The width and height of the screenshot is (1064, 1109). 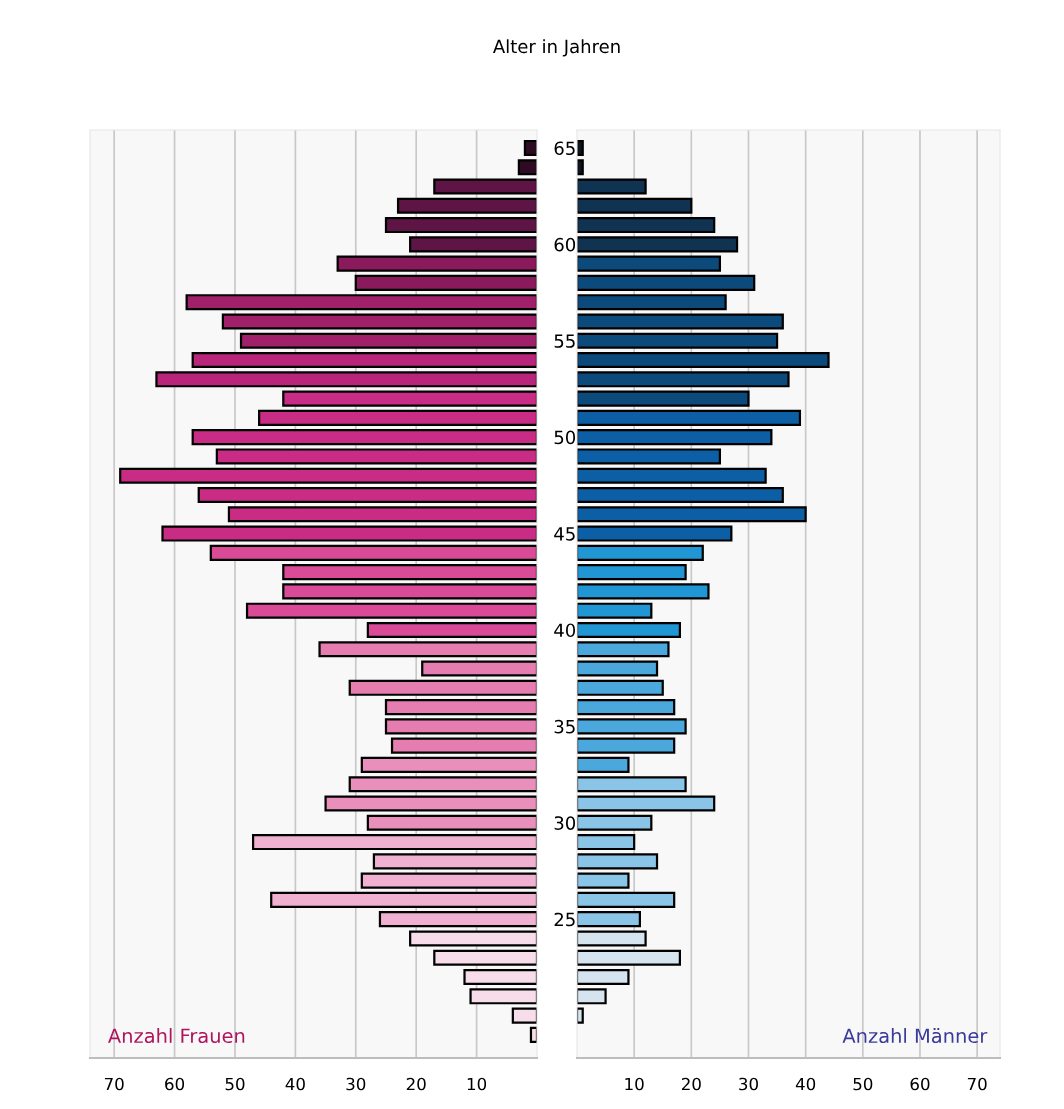 What do you see at coordinates (564, 148) in the screenshot?
I see `y-tick-label: 65` at bounding box center [564, 148].